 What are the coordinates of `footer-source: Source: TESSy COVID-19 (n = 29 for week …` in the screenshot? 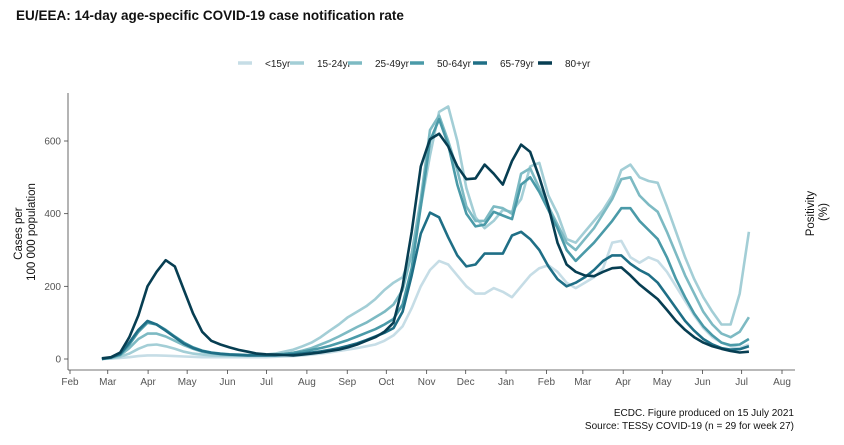 It's located at (689, 426).